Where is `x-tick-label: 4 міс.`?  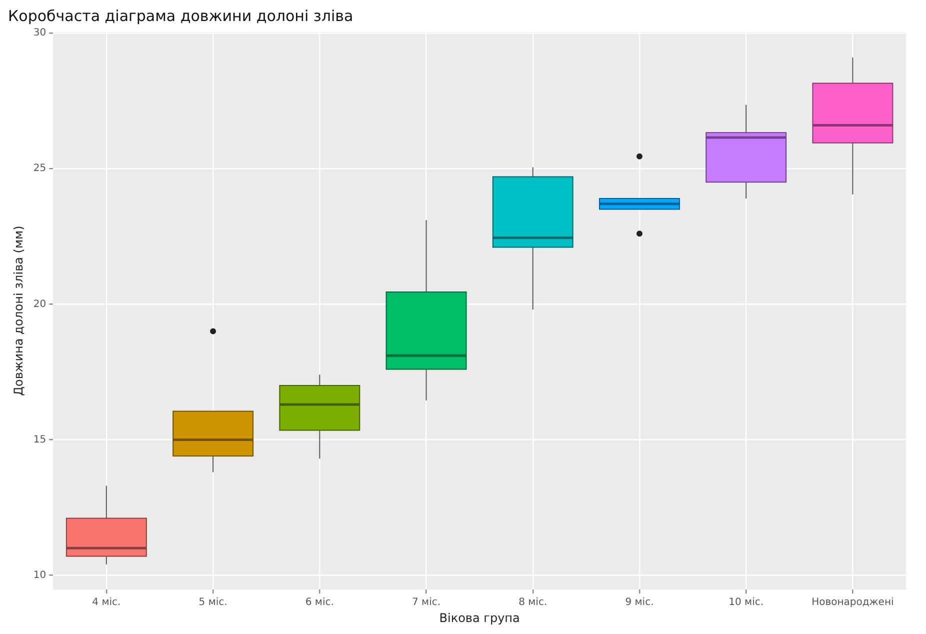 x-tick-label: 4 міс. is located at coordinates (106, 602).